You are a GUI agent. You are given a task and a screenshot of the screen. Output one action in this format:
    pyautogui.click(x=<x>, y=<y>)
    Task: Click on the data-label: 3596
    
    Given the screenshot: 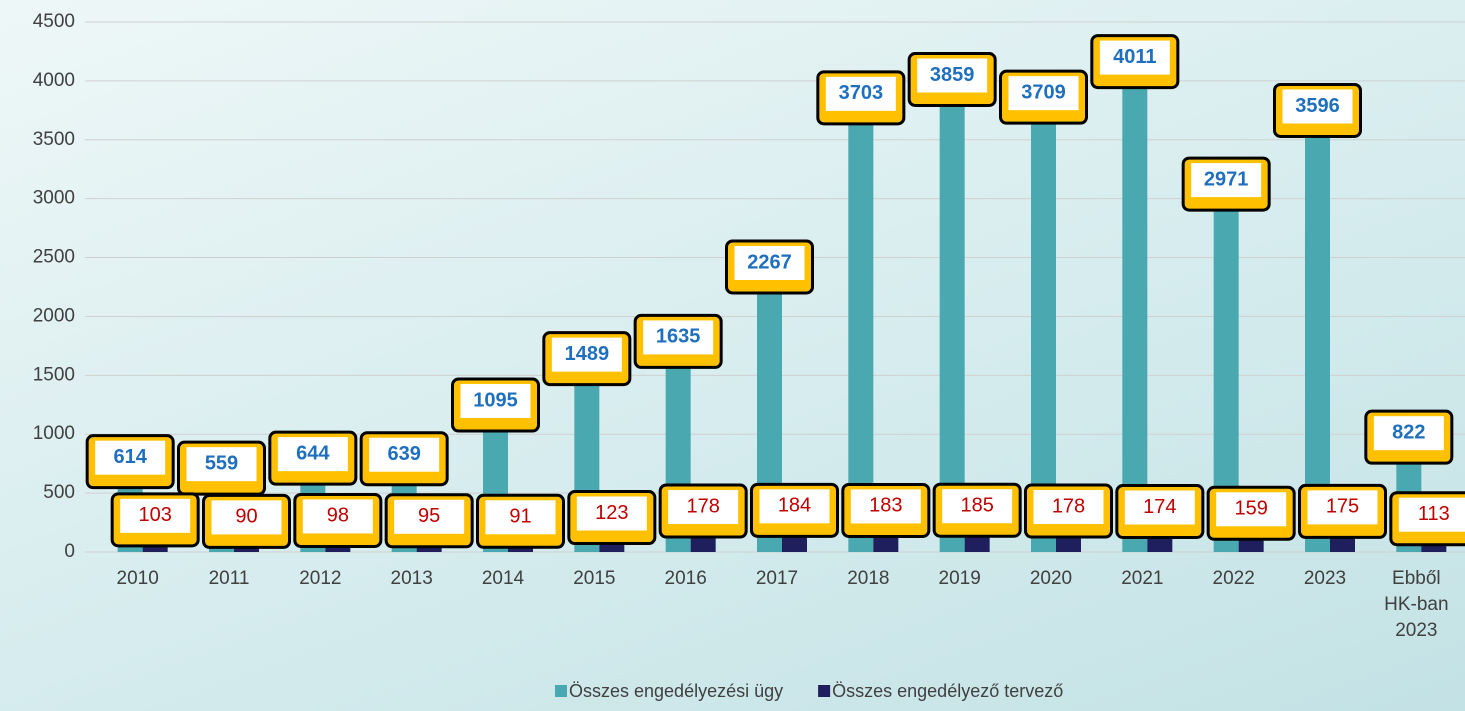 What is the action you would take?
    pyautogui.click(x=1317, y=106)
    